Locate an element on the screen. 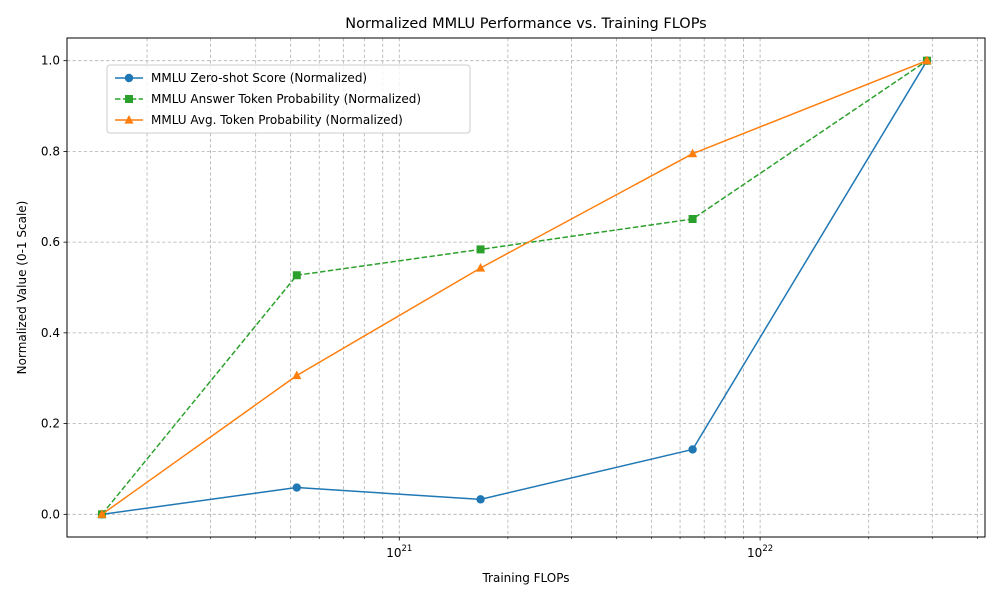 Image resolution: width=1000 pixels, height=600 pixels. legend-box is located at coordinates (288, 99).